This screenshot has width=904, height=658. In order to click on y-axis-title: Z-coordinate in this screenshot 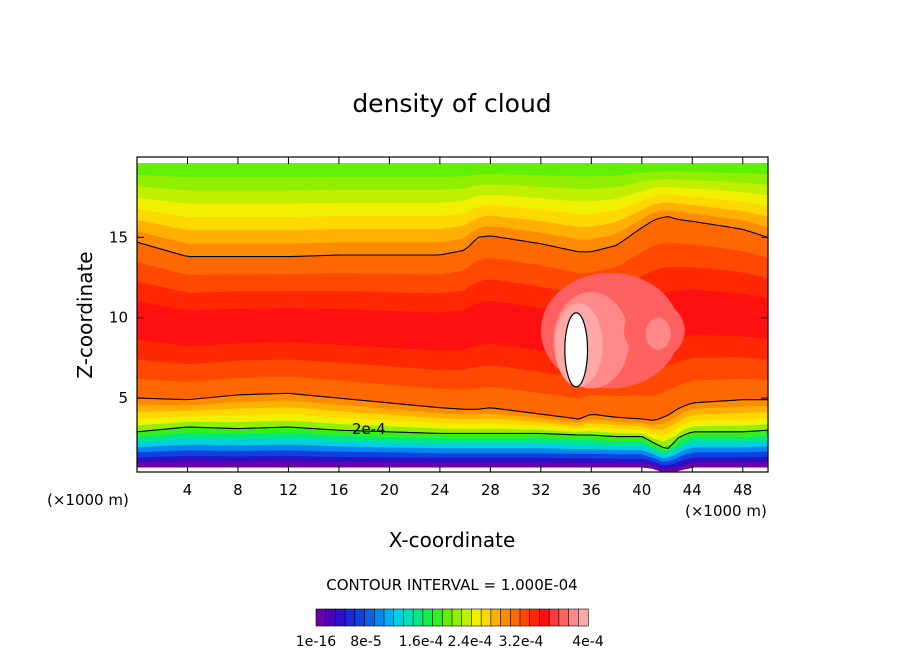, I will do `click(85, 314)`.